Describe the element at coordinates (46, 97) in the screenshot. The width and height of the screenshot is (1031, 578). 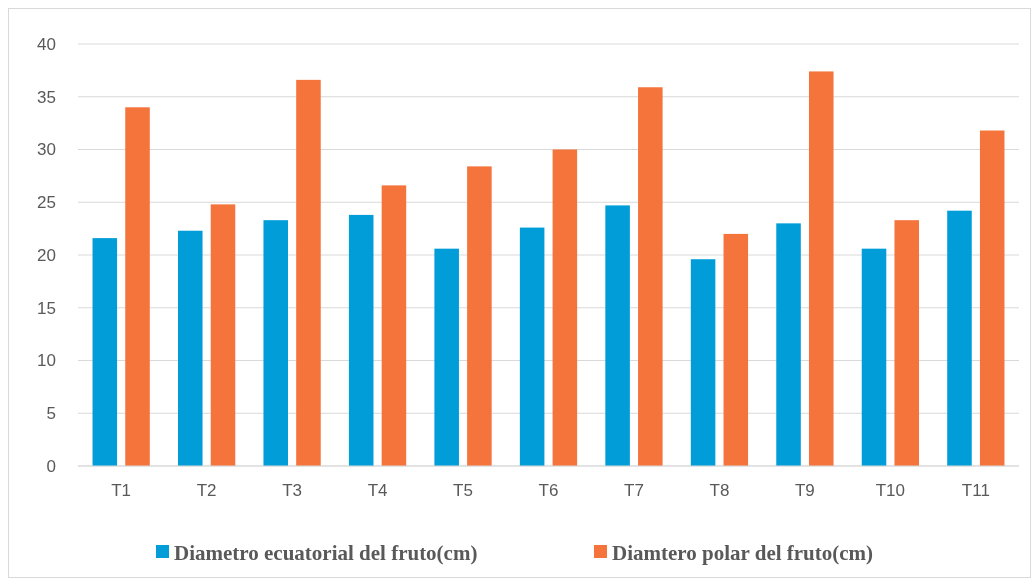
I see `y-tick-label: 35` at that location.